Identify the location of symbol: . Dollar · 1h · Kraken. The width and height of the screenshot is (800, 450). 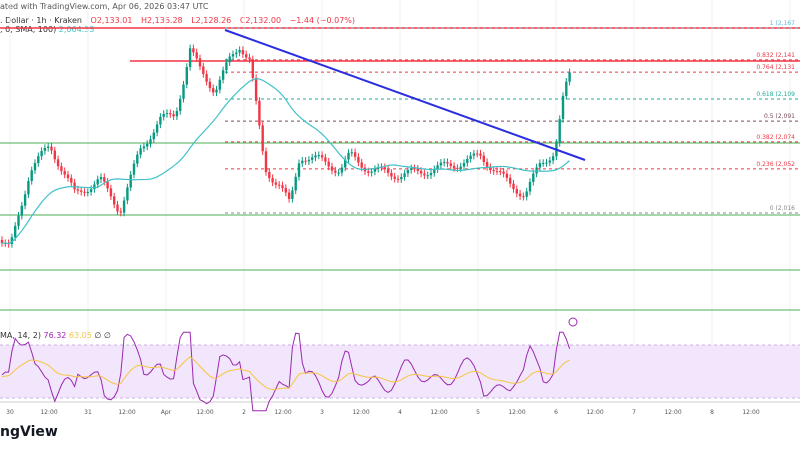
(41, 20).